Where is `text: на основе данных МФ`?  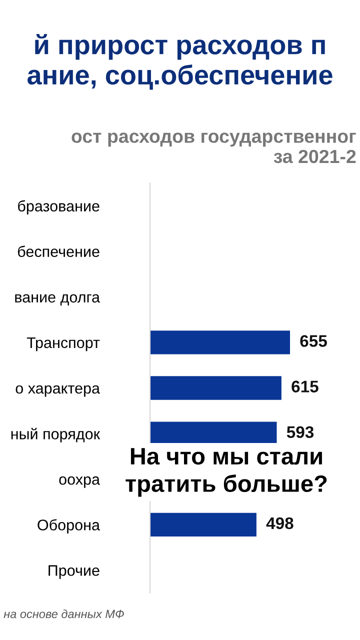
text: на основе данных МФ is located at coordinates (64, 613).